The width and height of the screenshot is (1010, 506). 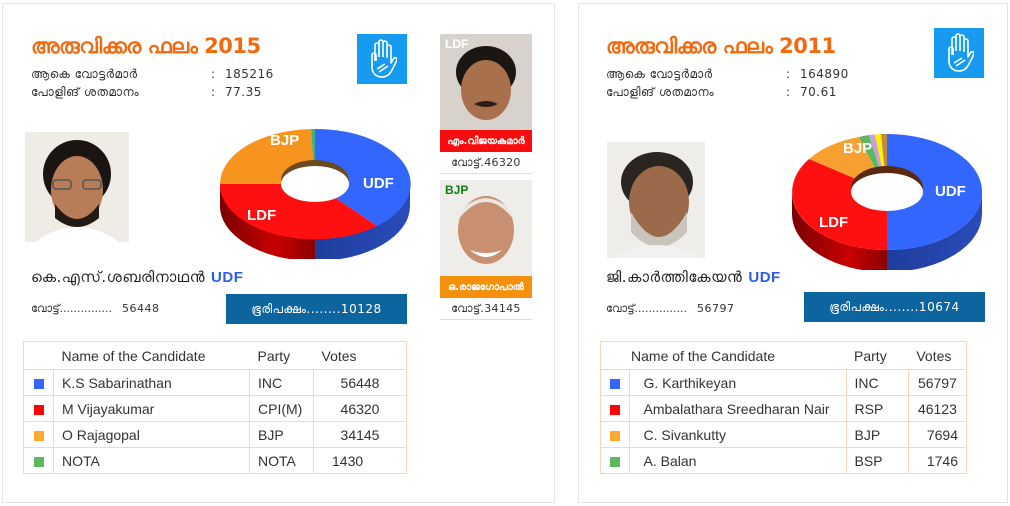 What do you see at coordinates (737, 460) in the screenshot?
I see `candidate-name: A. Balan` at bounding box center [737, 460].